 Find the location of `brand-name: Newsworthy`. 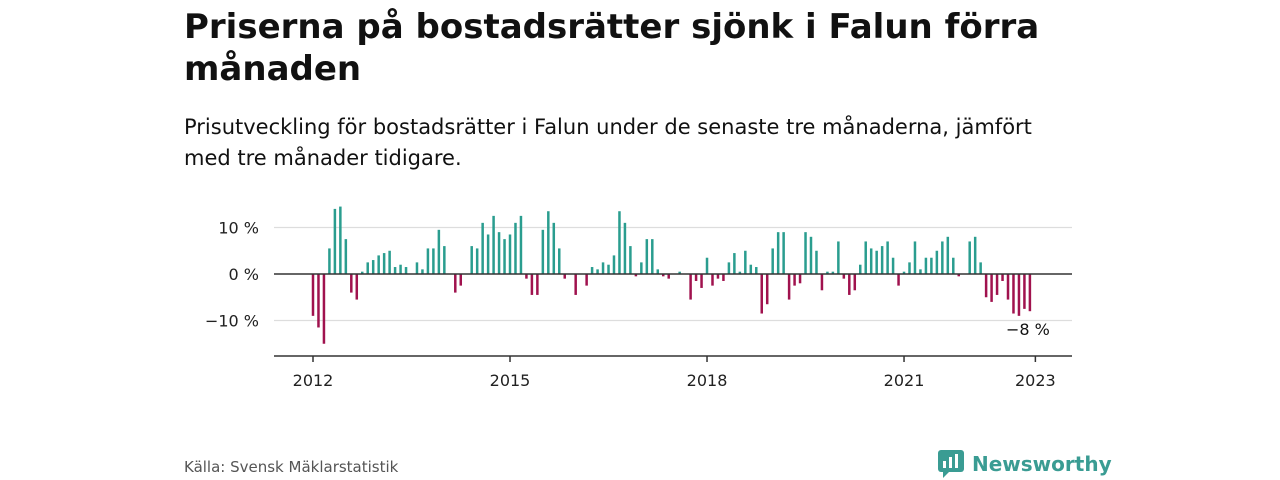

brand-name: Newsworthy is located at coordinates (1042, 464).